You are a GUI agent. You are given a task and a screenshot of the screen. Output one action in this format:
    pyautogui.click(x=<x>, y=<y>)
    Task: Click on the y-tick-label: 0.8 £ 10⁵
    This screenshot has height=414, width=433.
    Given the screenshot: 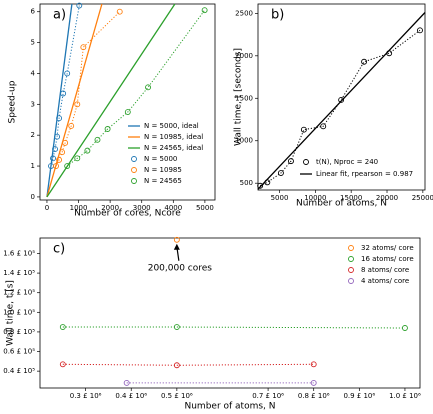 What is the action you would take?
    pyautogui.click(x=19, y=332)
    